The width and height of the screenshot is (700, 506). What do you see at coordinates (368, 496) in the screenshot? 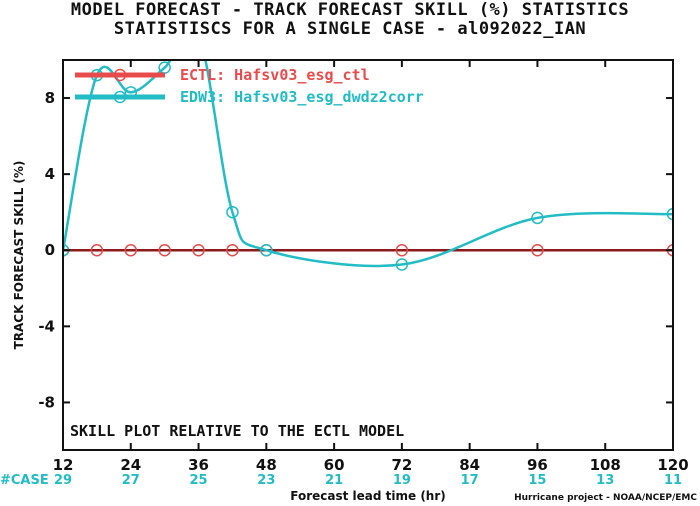
I see `x-axis-label: Forecast lead time (hr)` at bounding box center [368, 496].